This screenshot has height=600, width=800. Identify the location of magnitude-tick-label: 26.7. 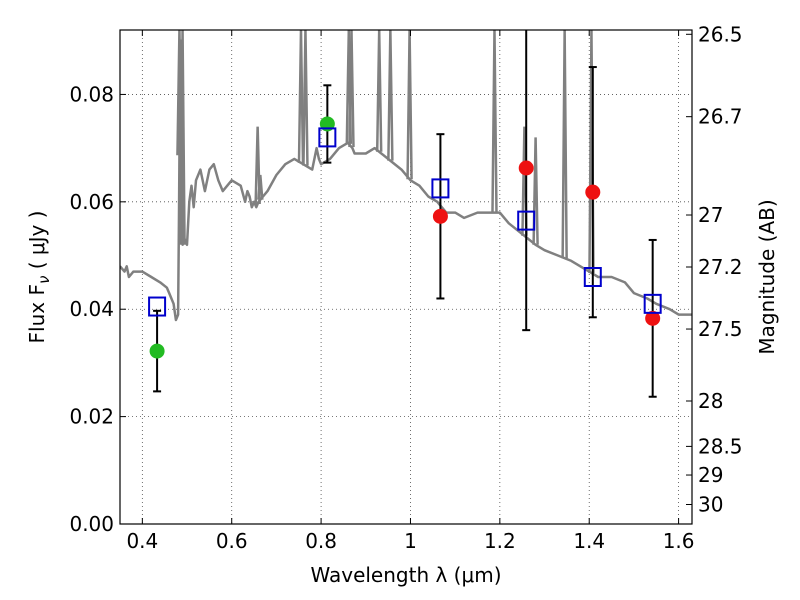
(720, 117).